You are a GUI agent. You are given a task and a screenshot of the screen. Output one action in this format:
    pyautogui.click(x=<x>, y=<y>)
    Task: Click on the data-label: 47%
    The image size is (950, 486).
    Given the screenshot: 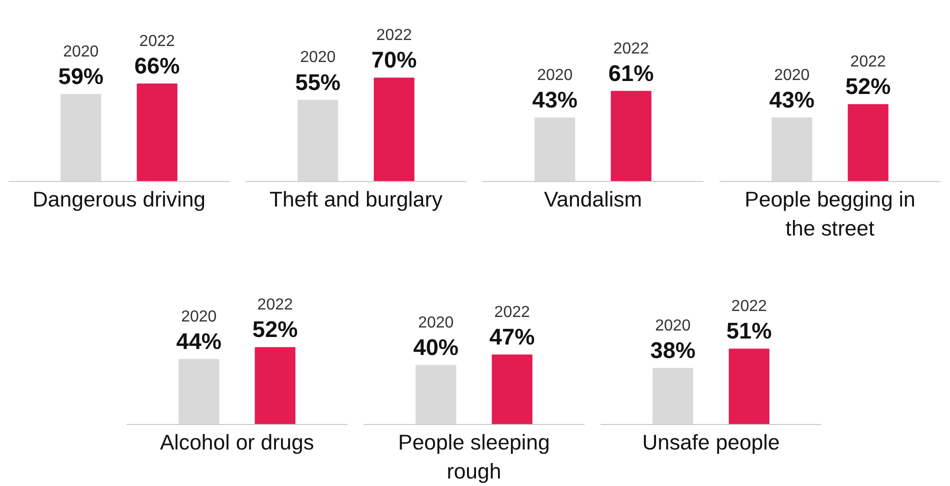 What is the action you would take?
    pyautogui.click(x=512, y=337)
    